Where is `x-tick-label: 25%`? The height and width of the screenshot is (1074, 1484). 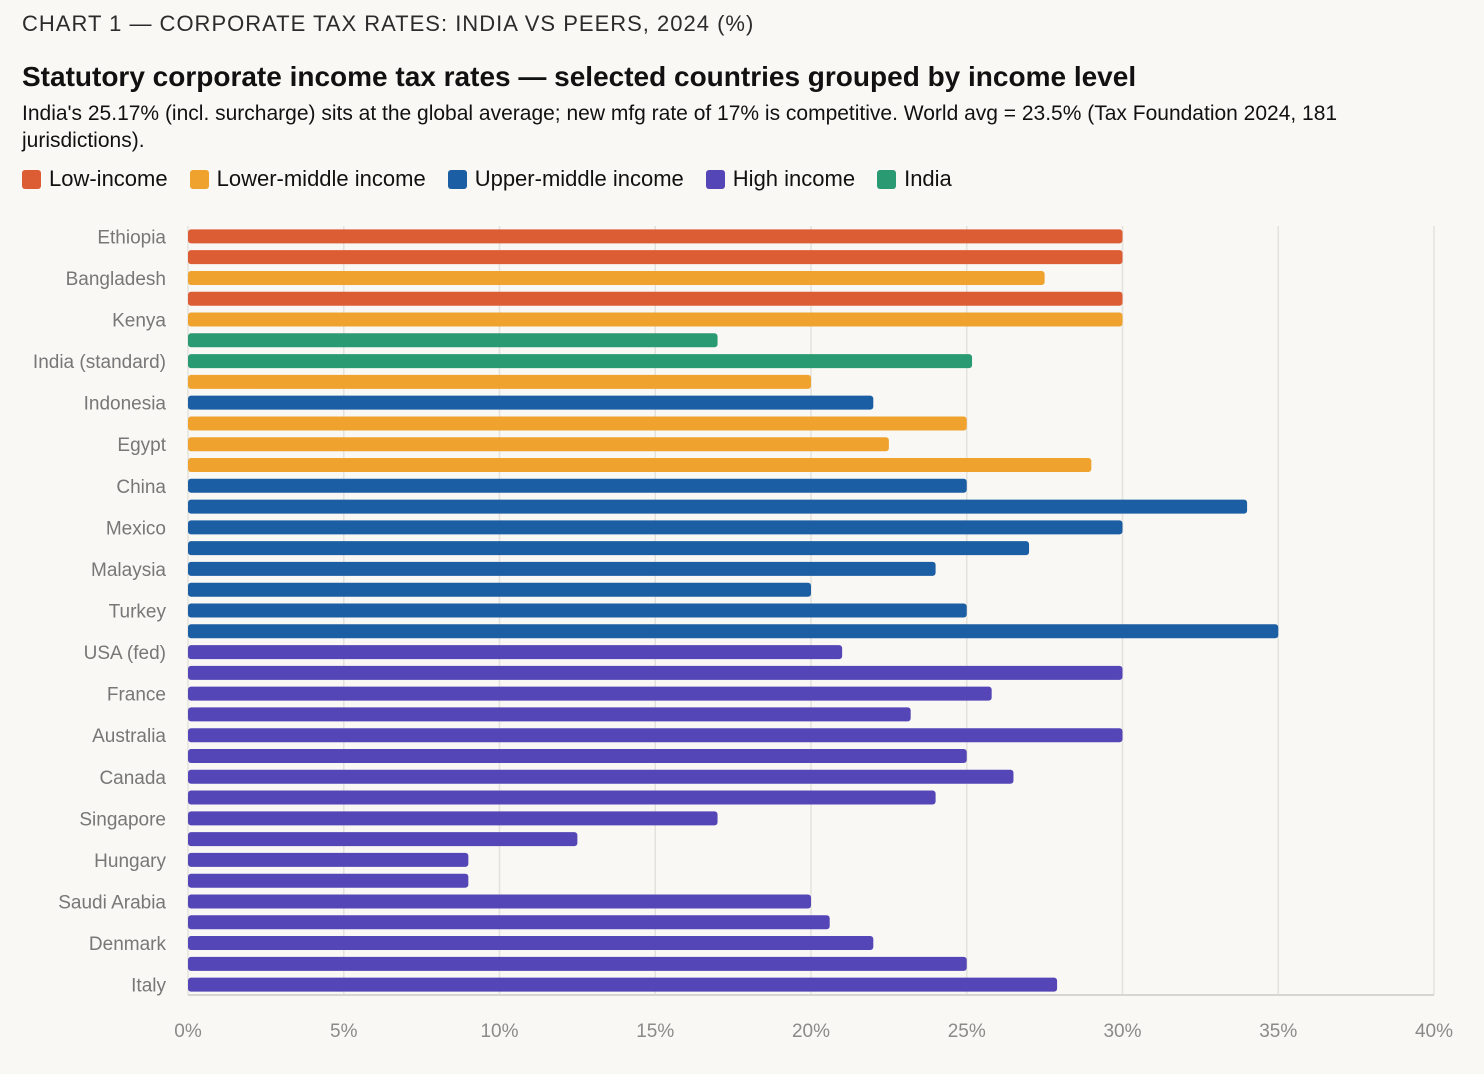 x-tick-label: 25% is located at coordinates (967, 1031).